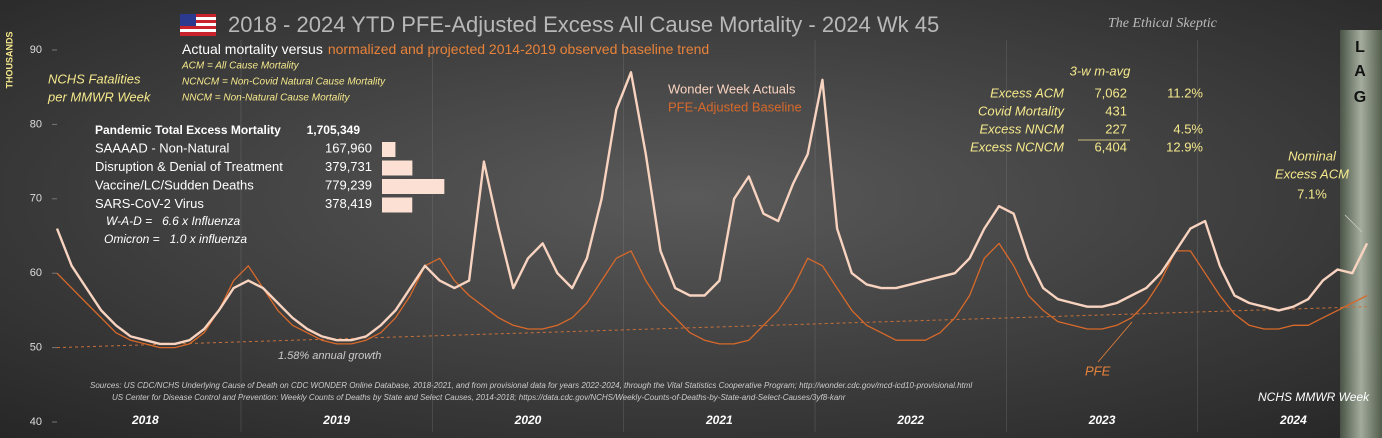  I want to click on nominal-pointer, so click(1353, 223).